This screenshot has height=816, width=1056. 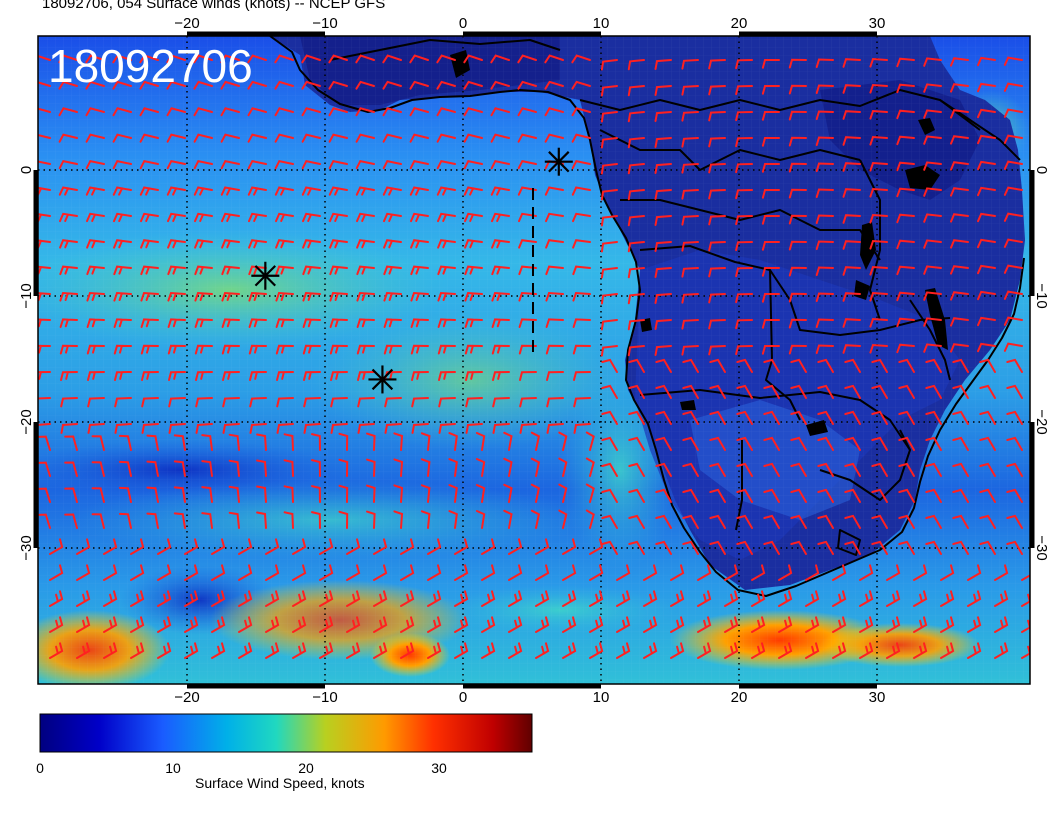 What do you see at coordinates (877, 697) in the screenshot?
I see `lon-label-bottom-30: 30` at bounding box center [877, 697].